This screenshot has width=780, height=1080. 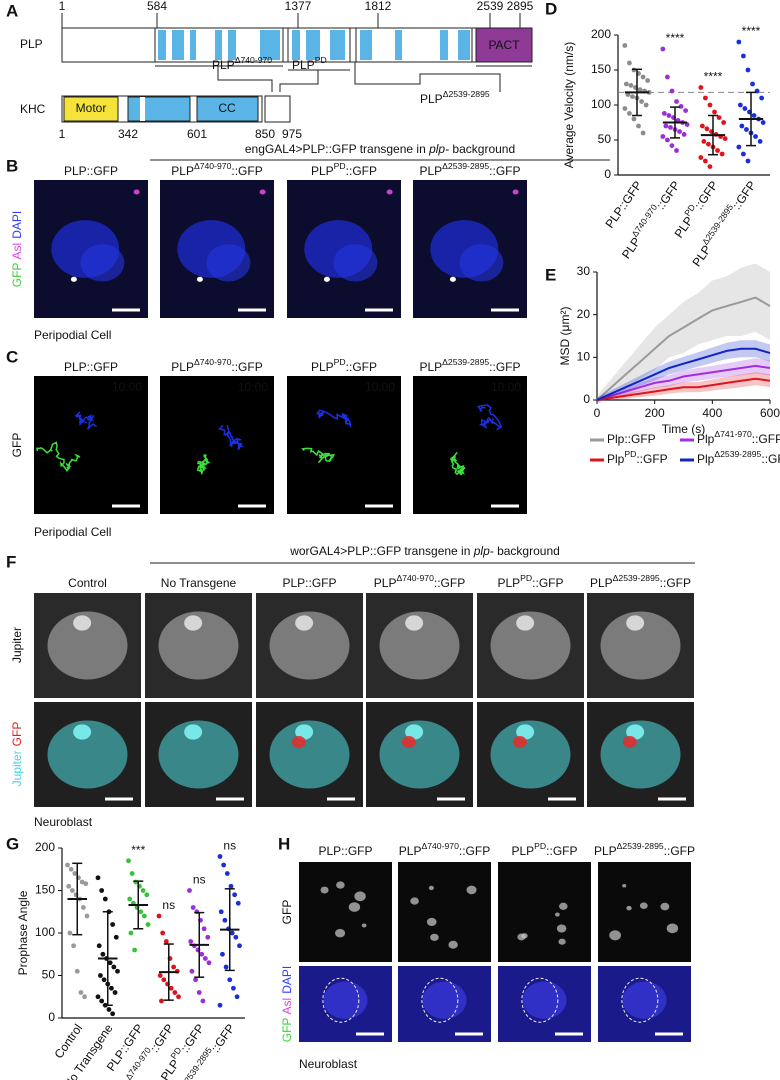 What do you see at coordinates (737, 454) in the screenshot?
I see `label-part: Δ2539-2895` at bounding box center [737, 454].